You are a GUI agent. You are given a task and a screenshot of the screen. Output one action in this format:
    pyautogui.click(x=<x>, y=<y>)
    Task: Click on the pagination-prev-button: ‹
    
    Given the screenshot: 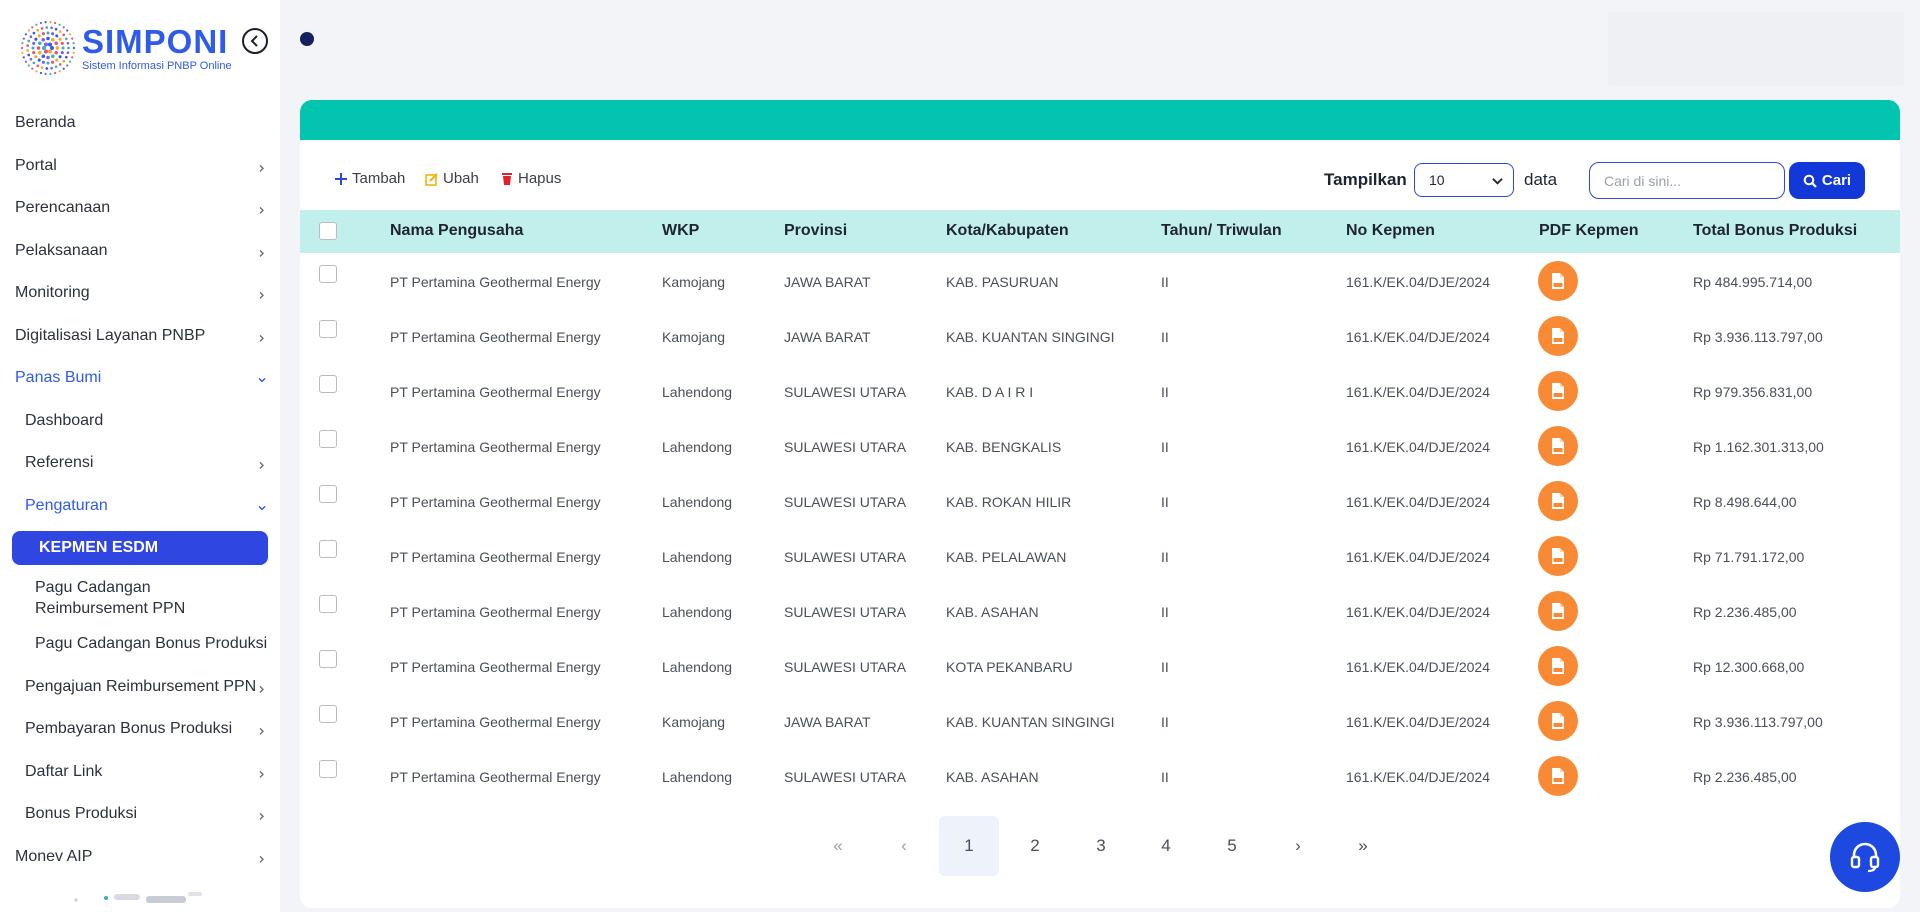 What is the action you would take?
    pyautogui.click(x=904, y=845)
    